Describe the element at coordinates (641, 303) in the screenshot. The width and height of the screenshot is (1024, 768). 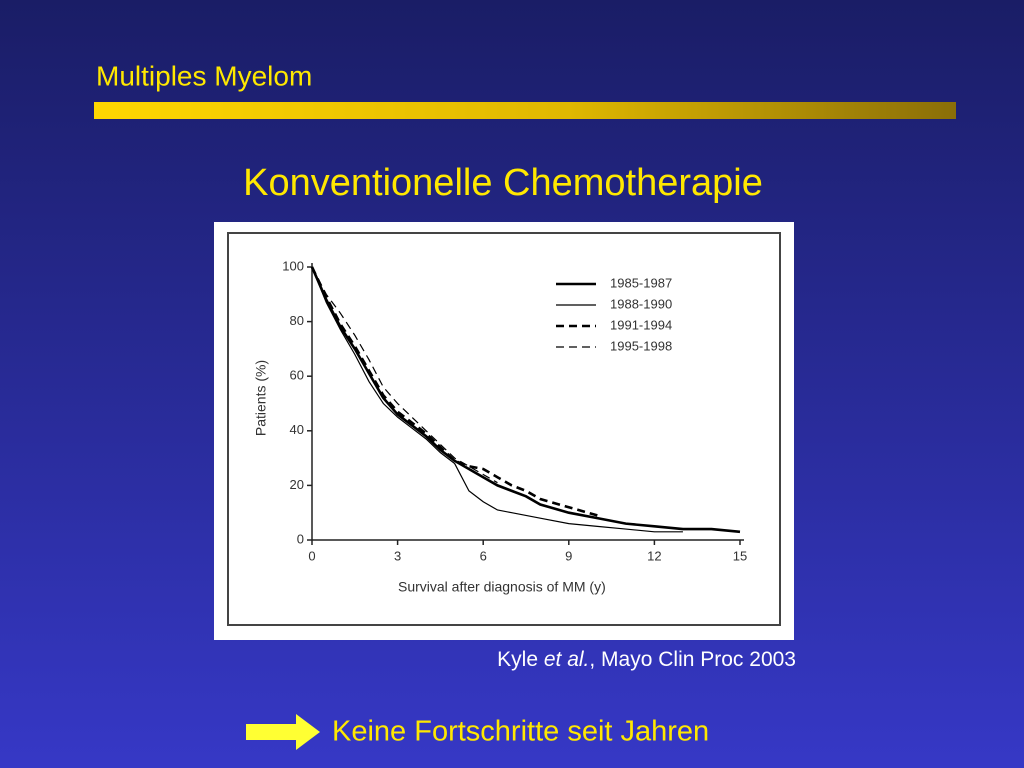
I see `legend-label: 1988-1990` at that location.